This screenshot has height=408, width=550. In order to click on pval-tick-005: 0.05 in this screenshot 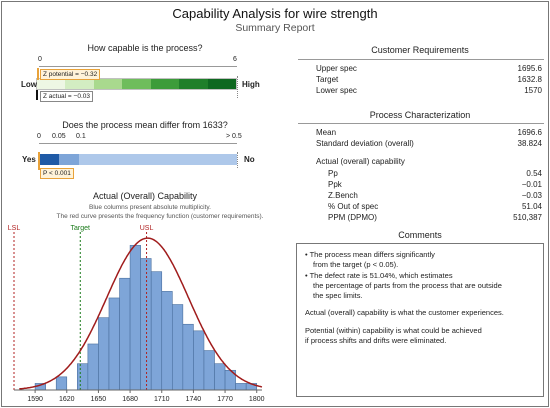, I will do `click(59, 136)`.